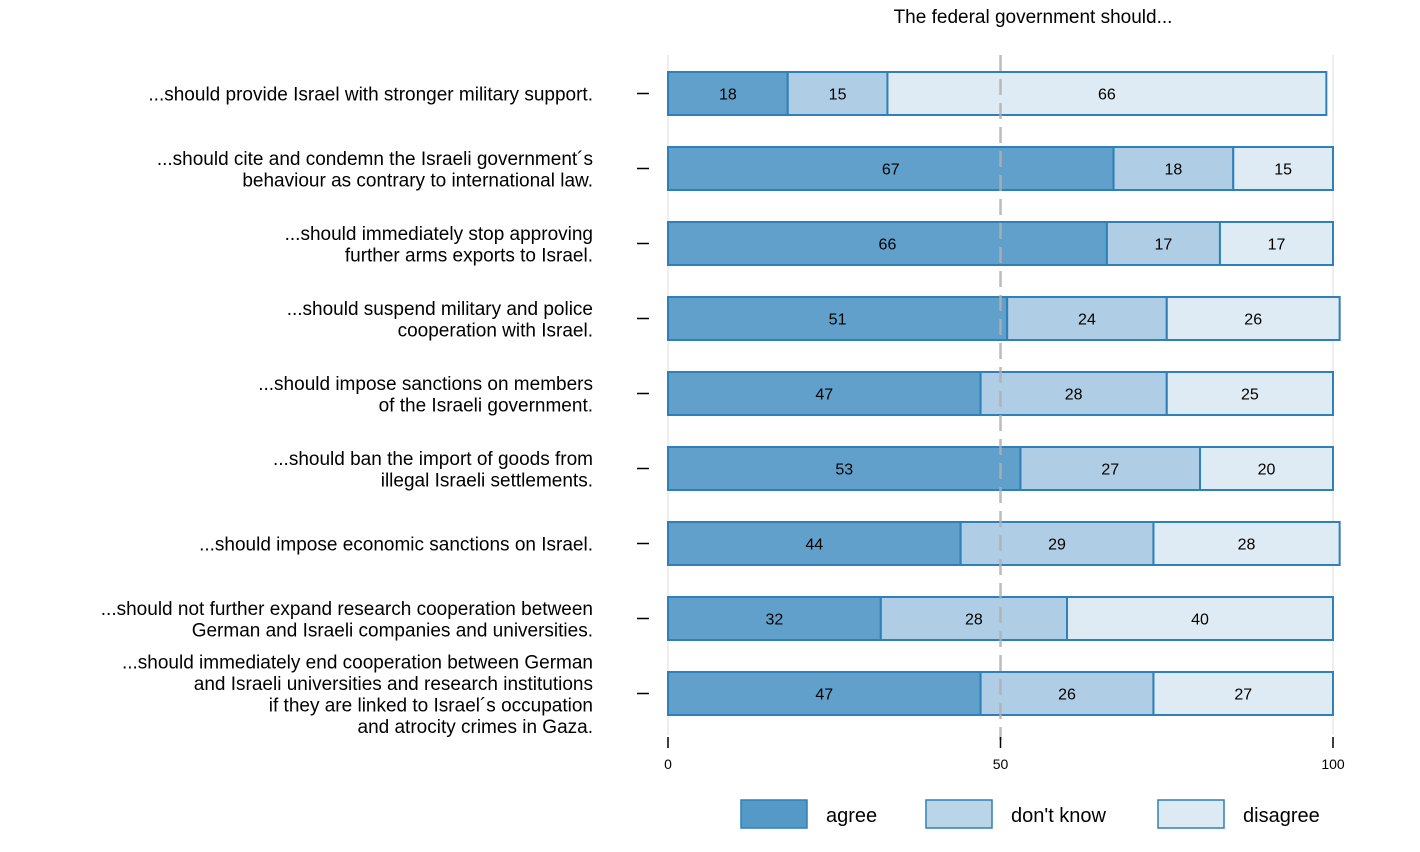 The height and width of the screenshot is (852, 1420). What do you see at coordinates (668, 764) in the screenshot?
I see `x-tick-label: 0` at bounding box center [668, 764].